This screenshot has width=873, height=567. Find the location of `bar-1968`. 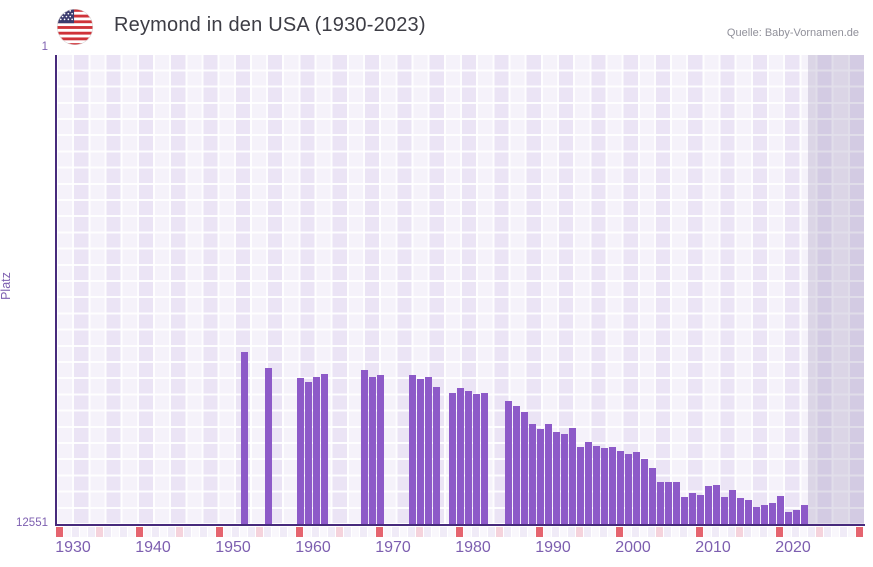

bar-1968 is located at coordinates (364, 447).